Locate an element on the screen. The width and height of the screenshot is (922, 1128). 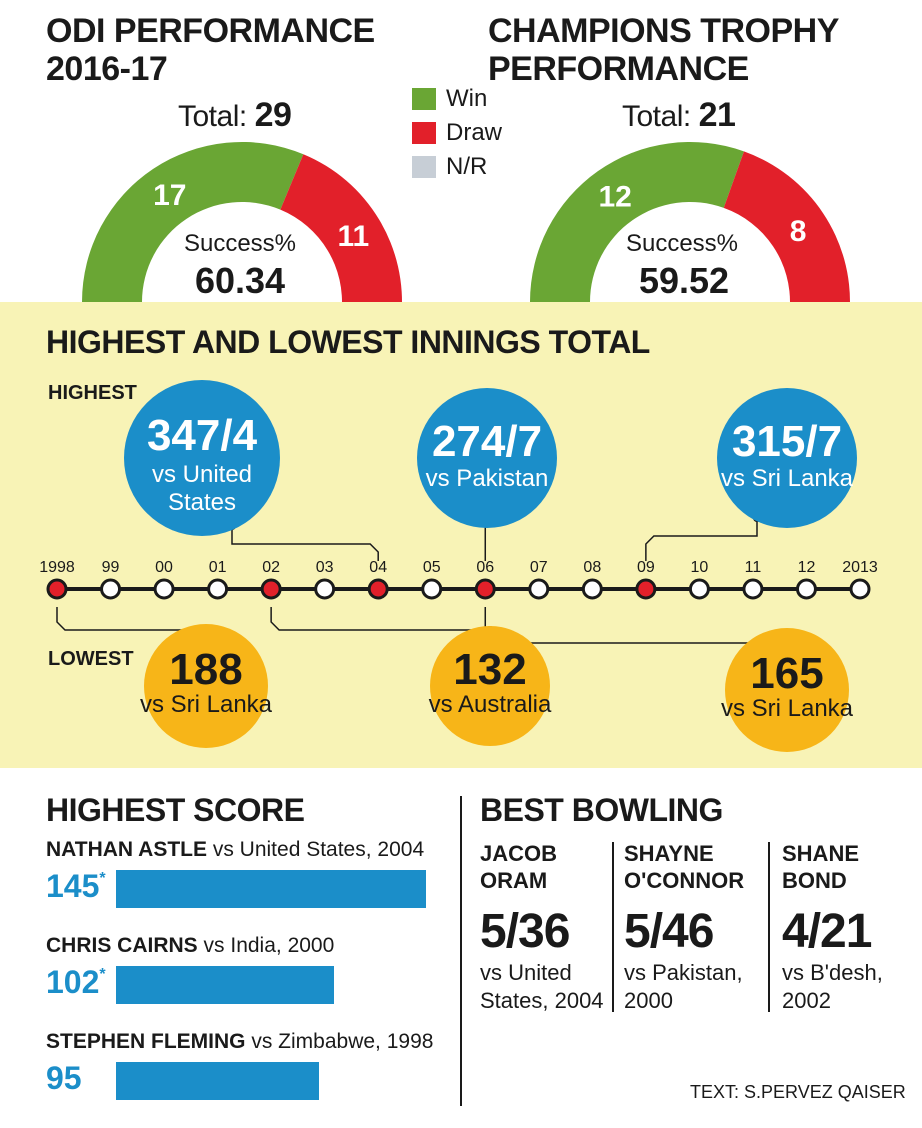
year-label-04: 04 is located at coordinates (378, 567).